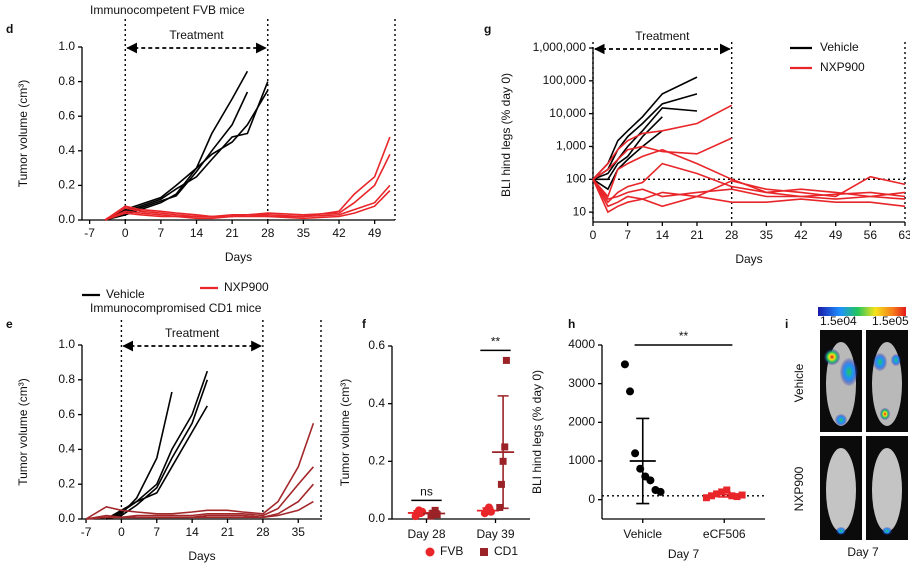 The image size is (910, 564). I want to click on x-axis-label: Day 7, so click(863, 552).